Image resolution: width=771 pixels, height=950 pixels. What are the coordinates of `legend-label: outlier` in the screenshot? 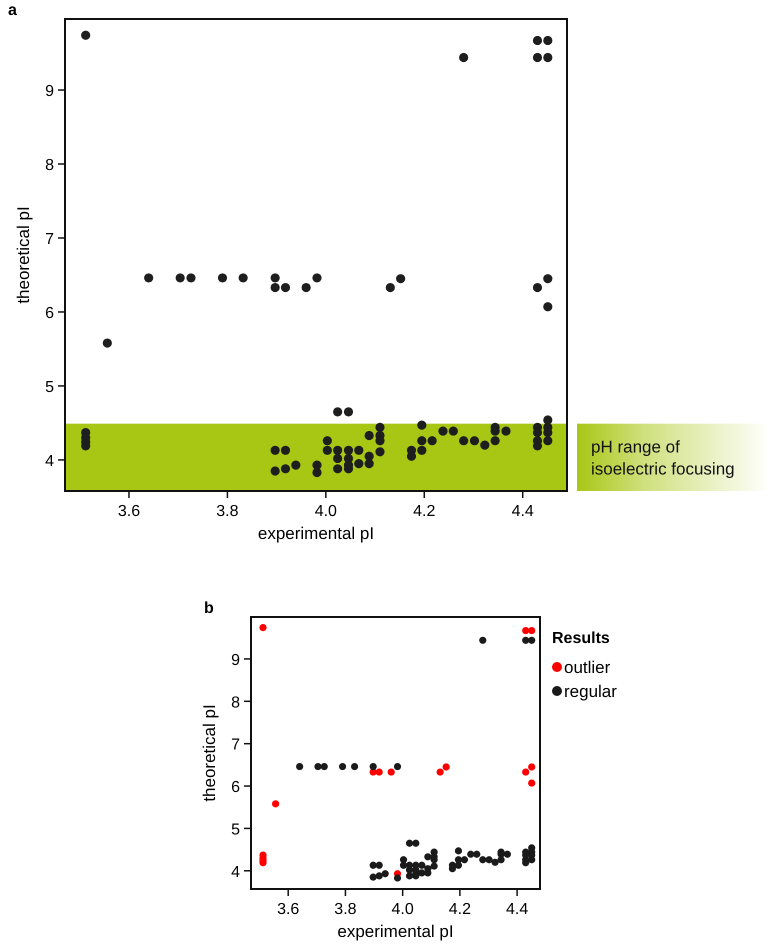 It's located at (587, 667).